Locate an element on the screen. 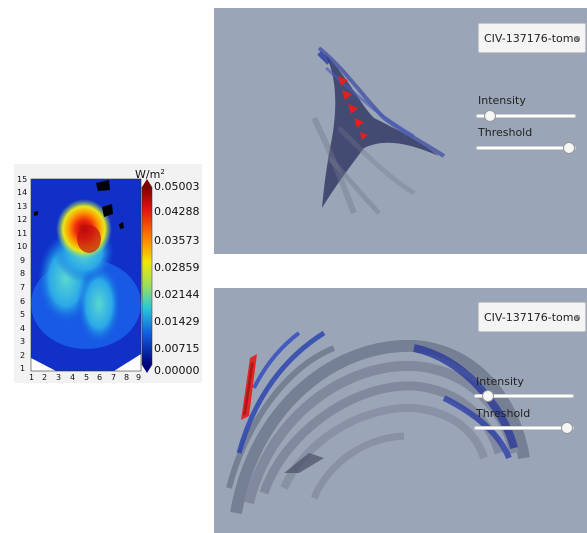 The image size is (587, 533). colorbar-tick: 0.01429 is located at coordinates (177, 321).